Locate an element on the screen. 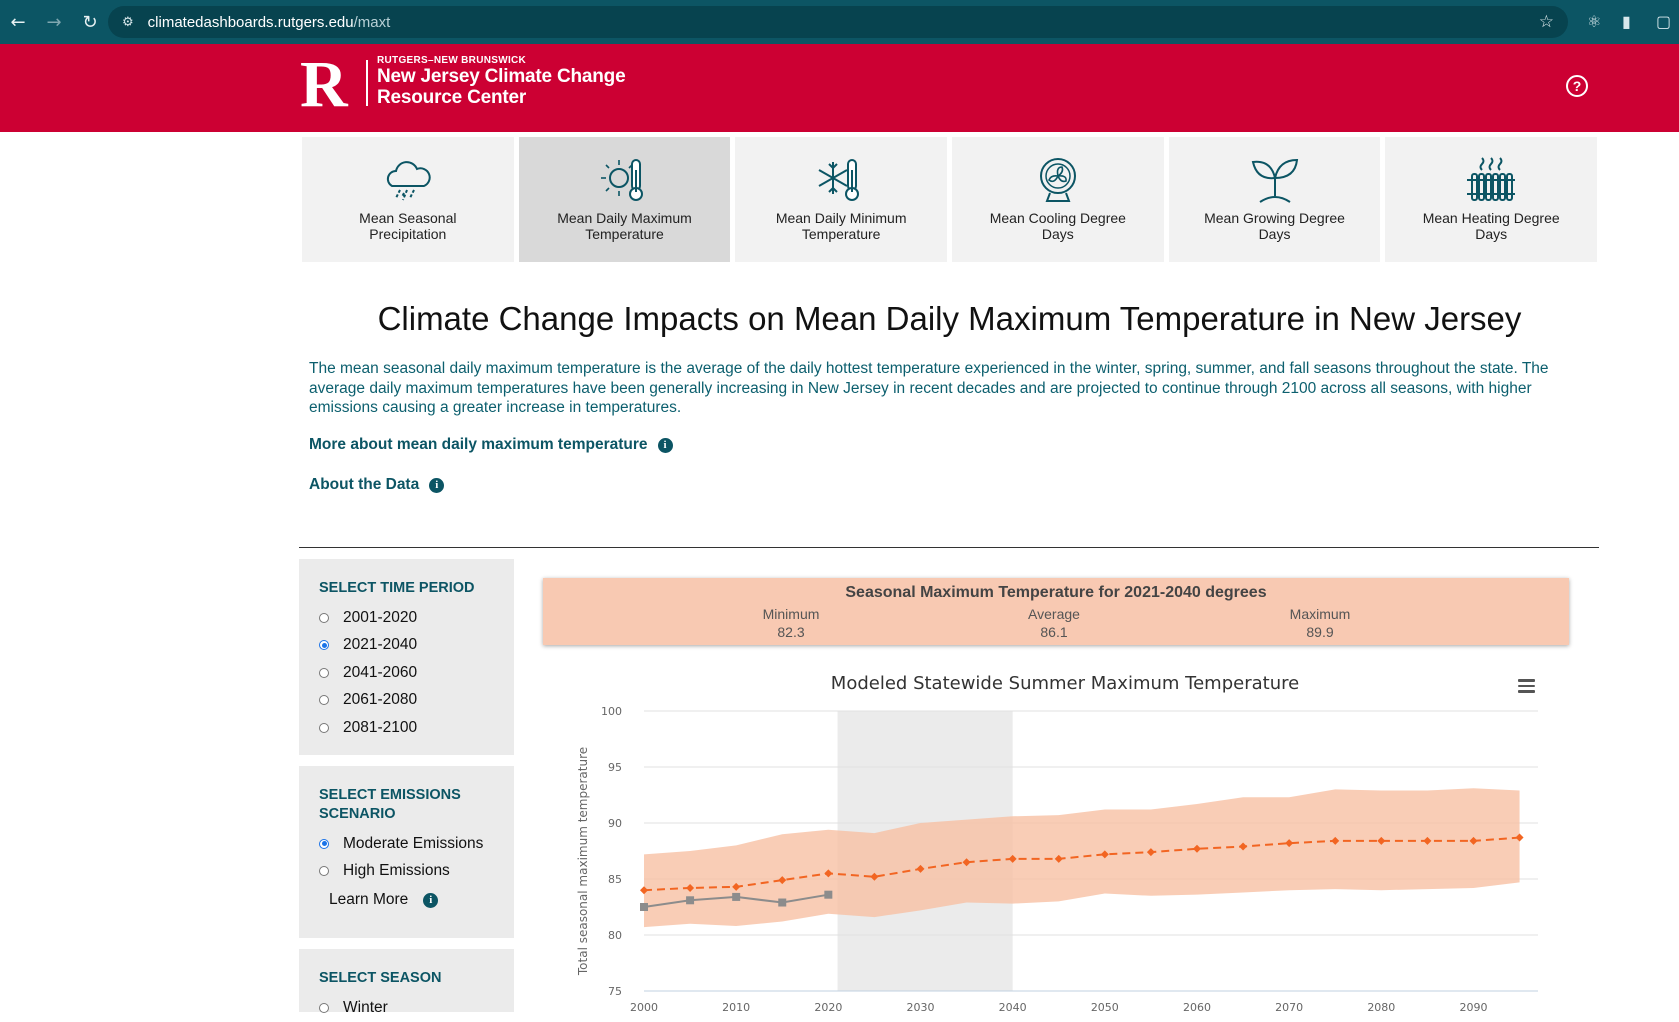 The width and height of the screenshot is (1679, 1022). tile-heating-degree-days: Mean Heating Degree Days is located at coordinates (1491, 199).